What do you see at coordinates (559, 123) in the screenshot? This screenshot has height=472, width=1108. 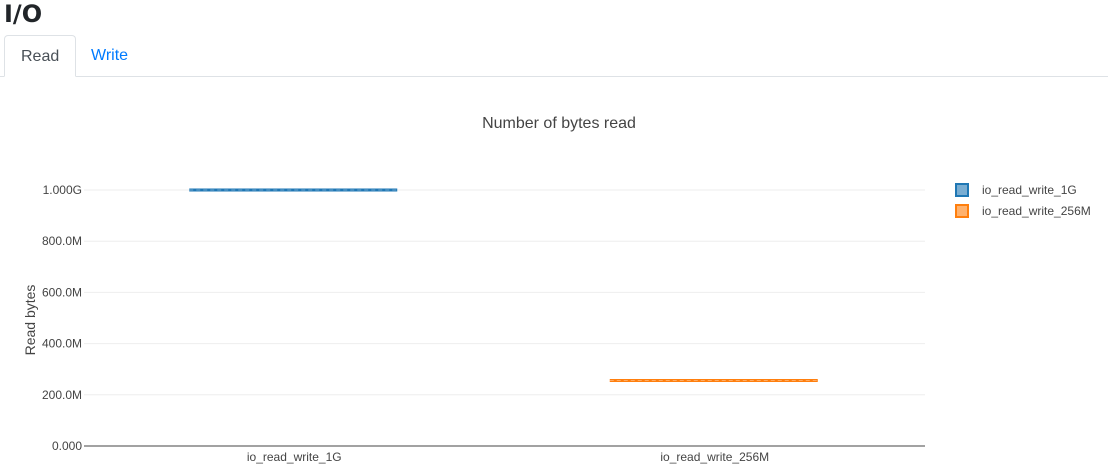 I see `chart-title: Number of bytes read` at bounding box center [559, 123].